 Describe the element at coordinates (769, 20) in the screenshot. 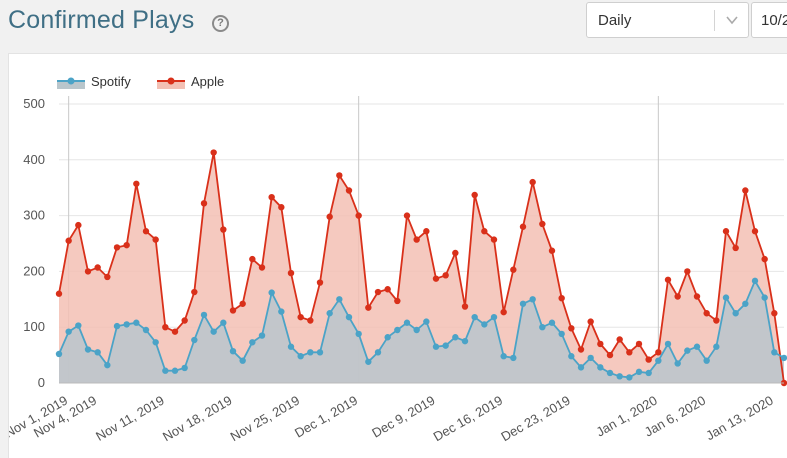

I see `date-range-input: 10/2` at that location.